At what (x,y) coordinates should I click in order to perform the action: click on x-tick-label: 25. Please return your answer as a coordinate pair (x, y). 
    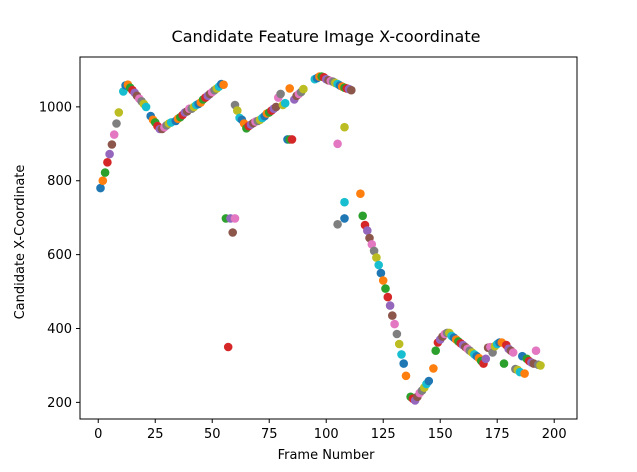
    Looking at the image, I should click on (155, 434).